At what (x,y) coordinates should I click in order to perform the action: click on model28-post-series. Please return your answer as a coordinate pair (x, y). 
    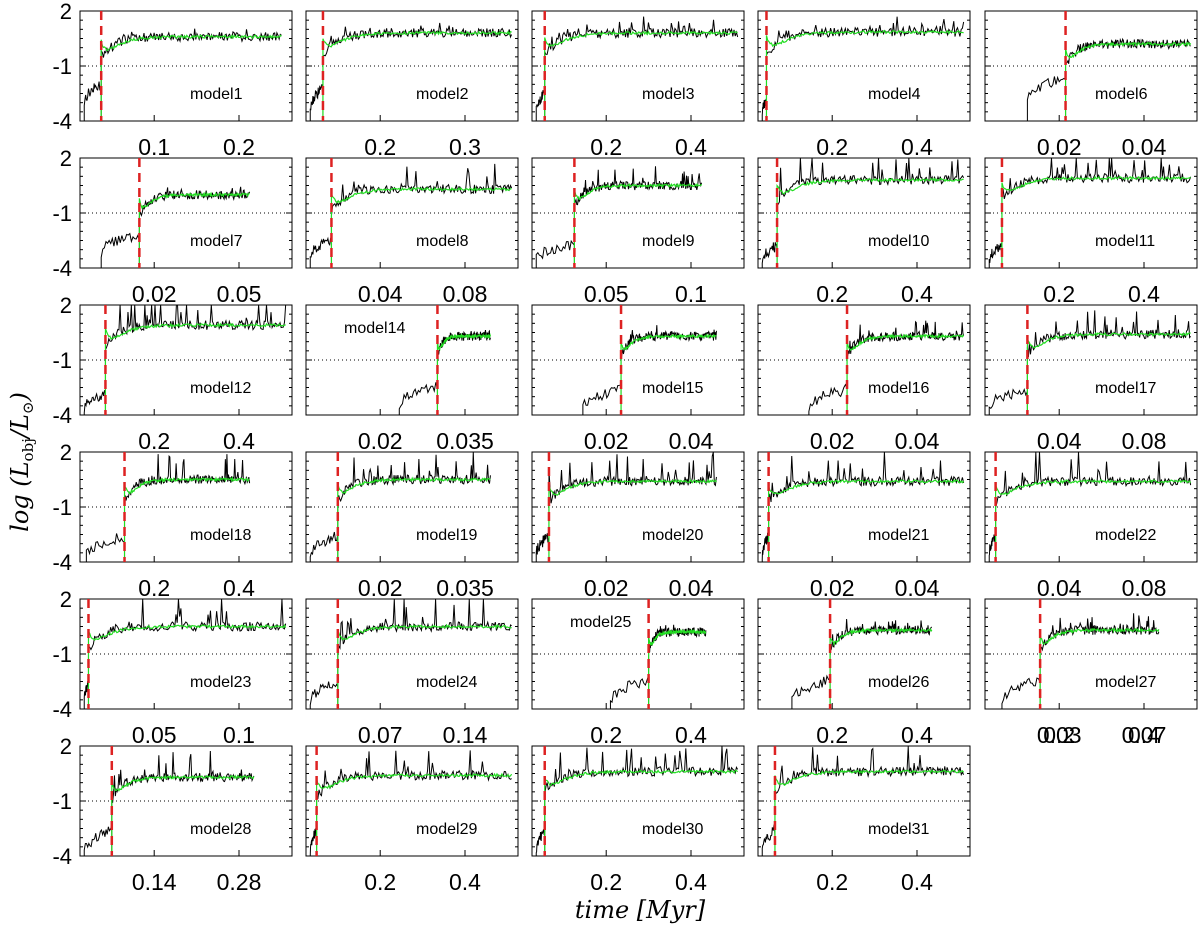
    Looking at the image, I should click on (183, 803).